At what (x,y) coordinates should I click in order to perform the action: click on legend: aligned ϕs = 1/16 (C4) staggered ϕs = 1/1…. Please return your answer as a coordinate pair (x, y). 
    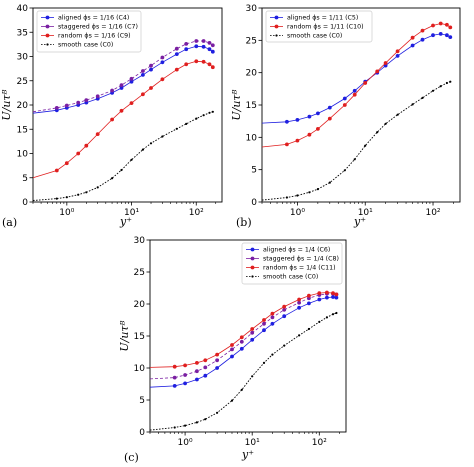
    Looking at the image, I should click on (89, 31).